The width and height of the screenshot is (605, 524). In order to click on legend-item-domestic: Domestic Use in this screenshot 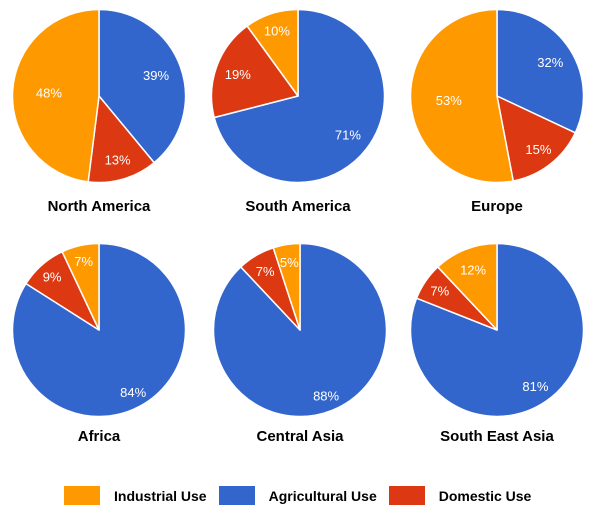, I will do `click(460, 495)`.